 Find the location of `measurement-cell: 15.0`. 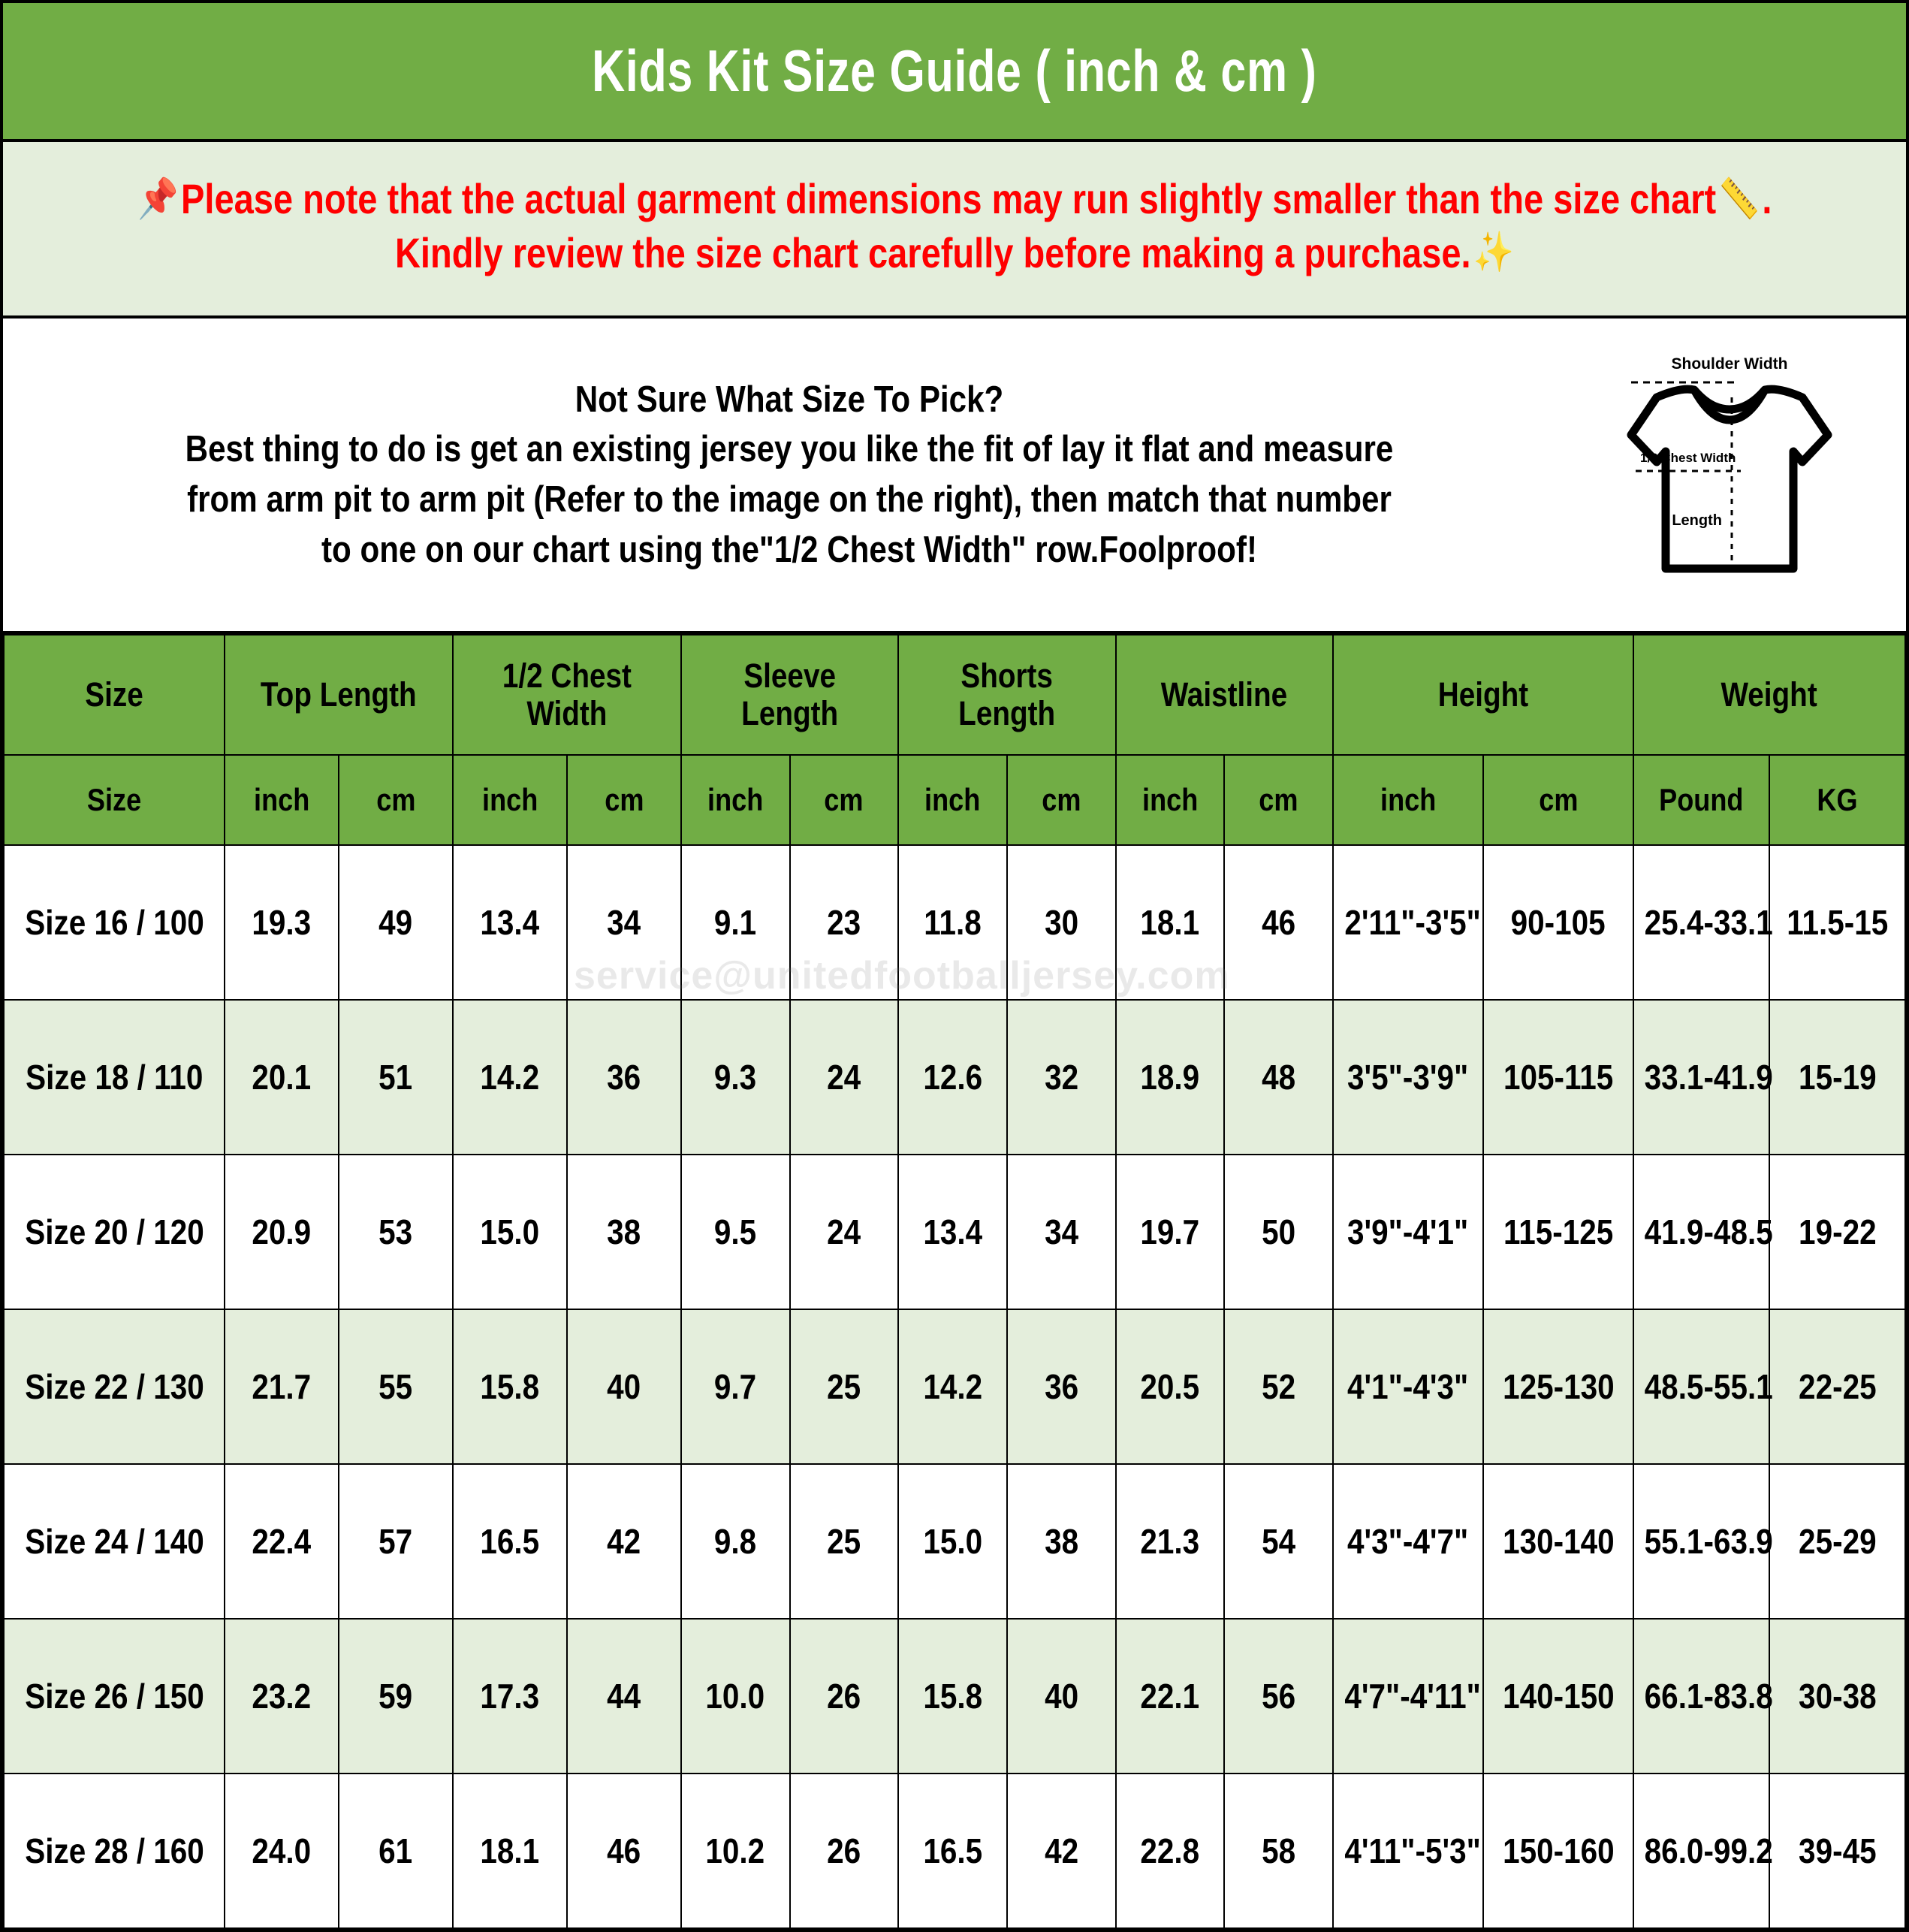

measurement-cell: 15.0 is located at coordinates (952, 1541).